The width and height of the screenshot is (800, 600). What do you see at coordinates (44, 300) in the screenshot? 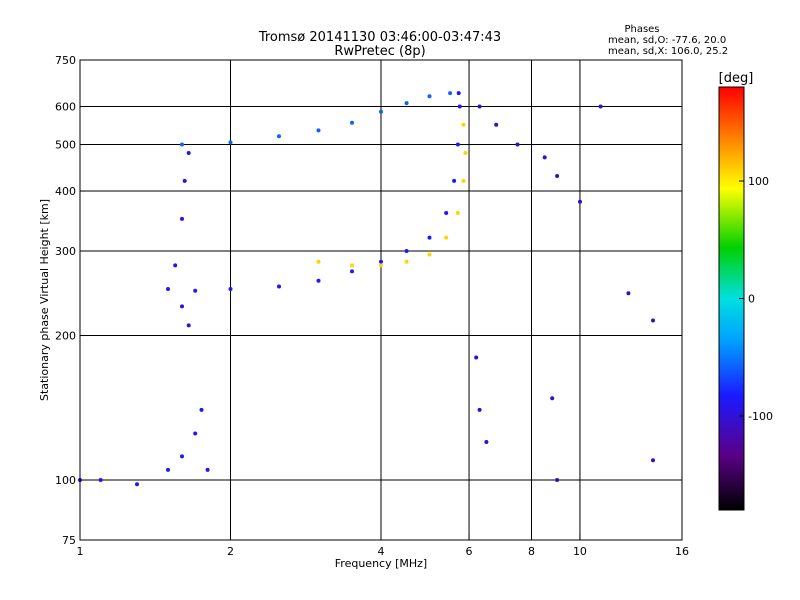
I see `y-axis-label: Stationary phase Virtual Height [km]` at bounding box center [44, 300].